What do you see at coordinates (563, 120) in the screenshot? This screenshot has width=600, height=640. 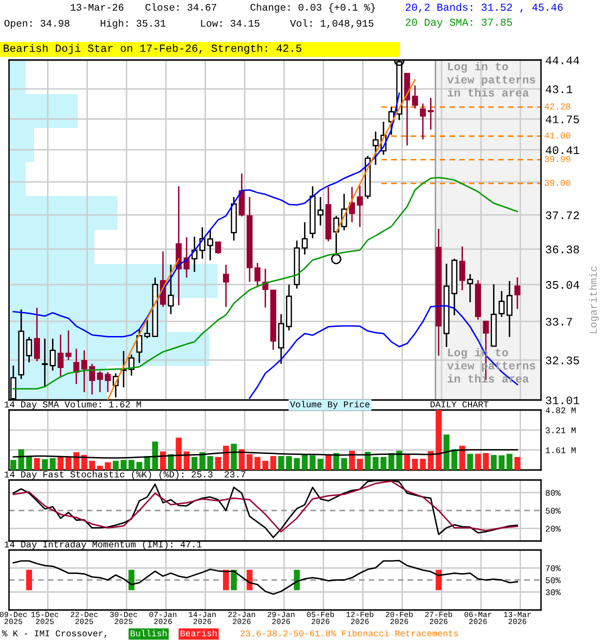 I see `y-tick-label: 41.75` at bounding box center [563, 120].